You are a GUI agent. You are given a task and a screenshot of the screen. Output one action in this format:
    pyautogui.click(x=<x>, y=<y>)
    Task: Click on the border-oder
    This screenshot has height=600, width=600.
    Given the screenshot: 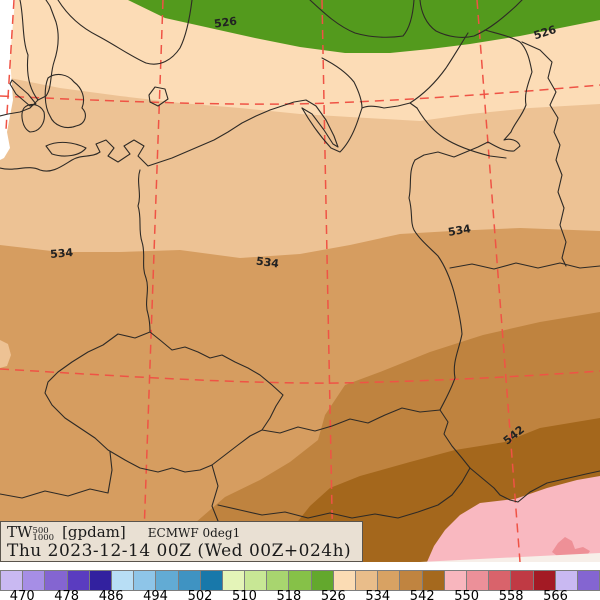 What is the action you would take?
    pyautogui.click(x=144, y=251)
    